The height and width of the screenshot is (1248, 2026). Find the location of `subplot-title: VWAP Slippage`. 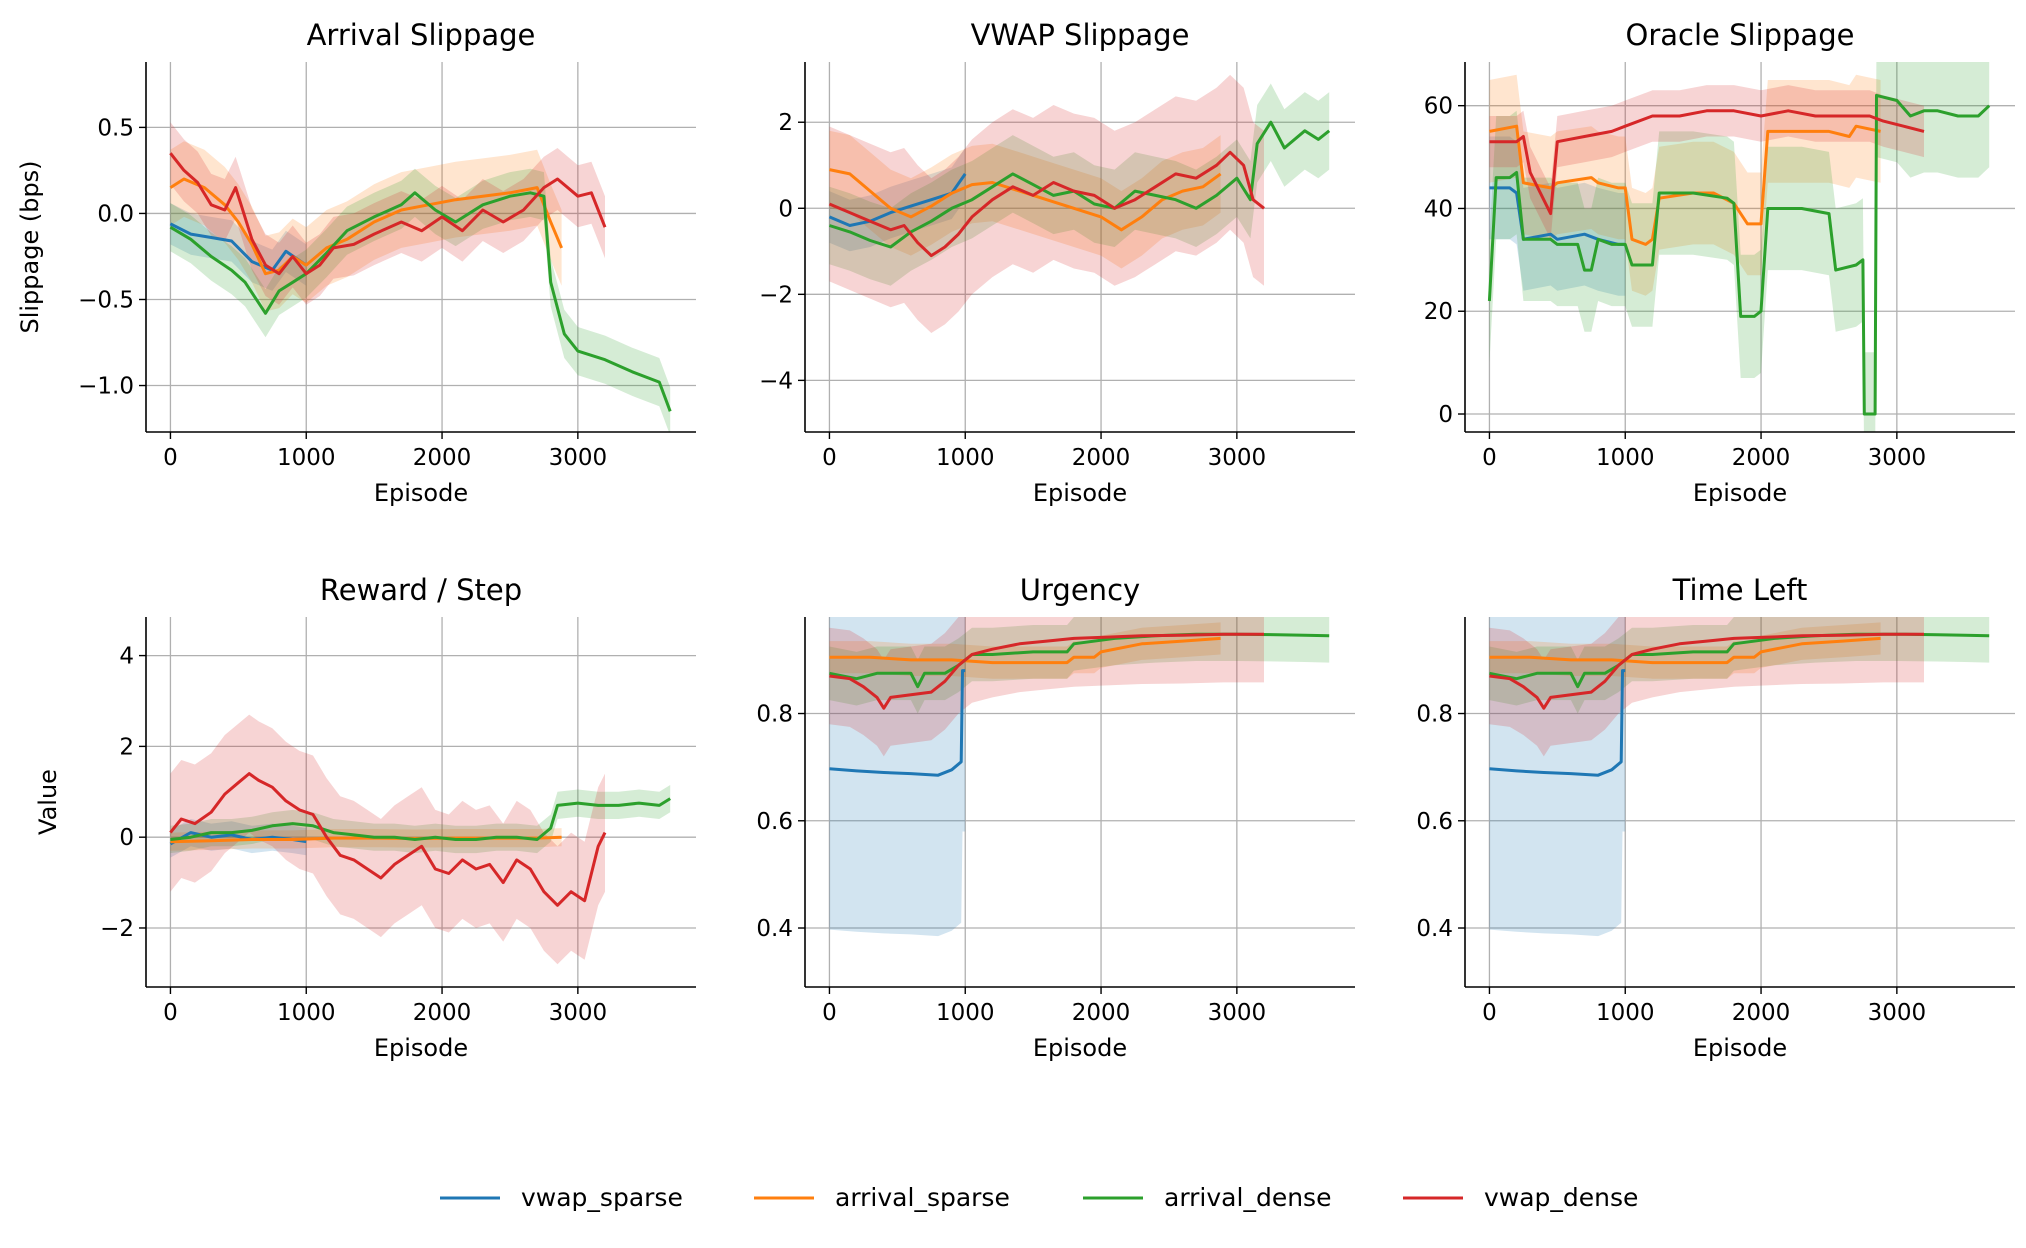

subplot-title: VWAP Slippage is located at coordinates (1080, 35).